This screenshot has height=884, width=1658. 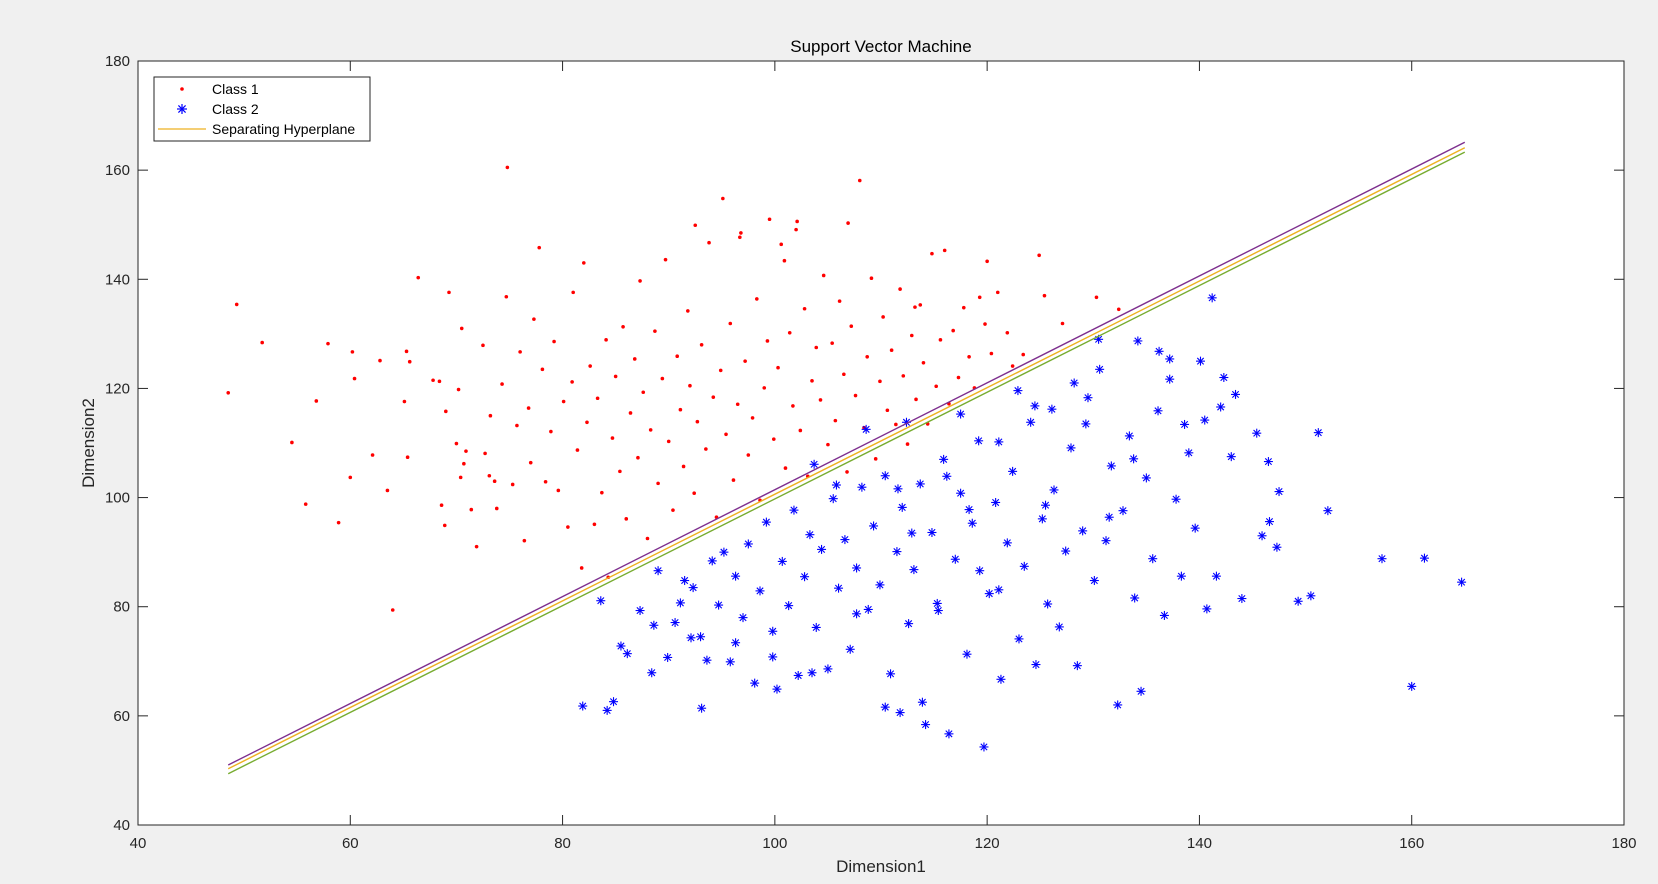 What do you see at coordinates (138, 843) in the screenshot?
I see `x-tick-label: 40` at bounding box center [138, 843].